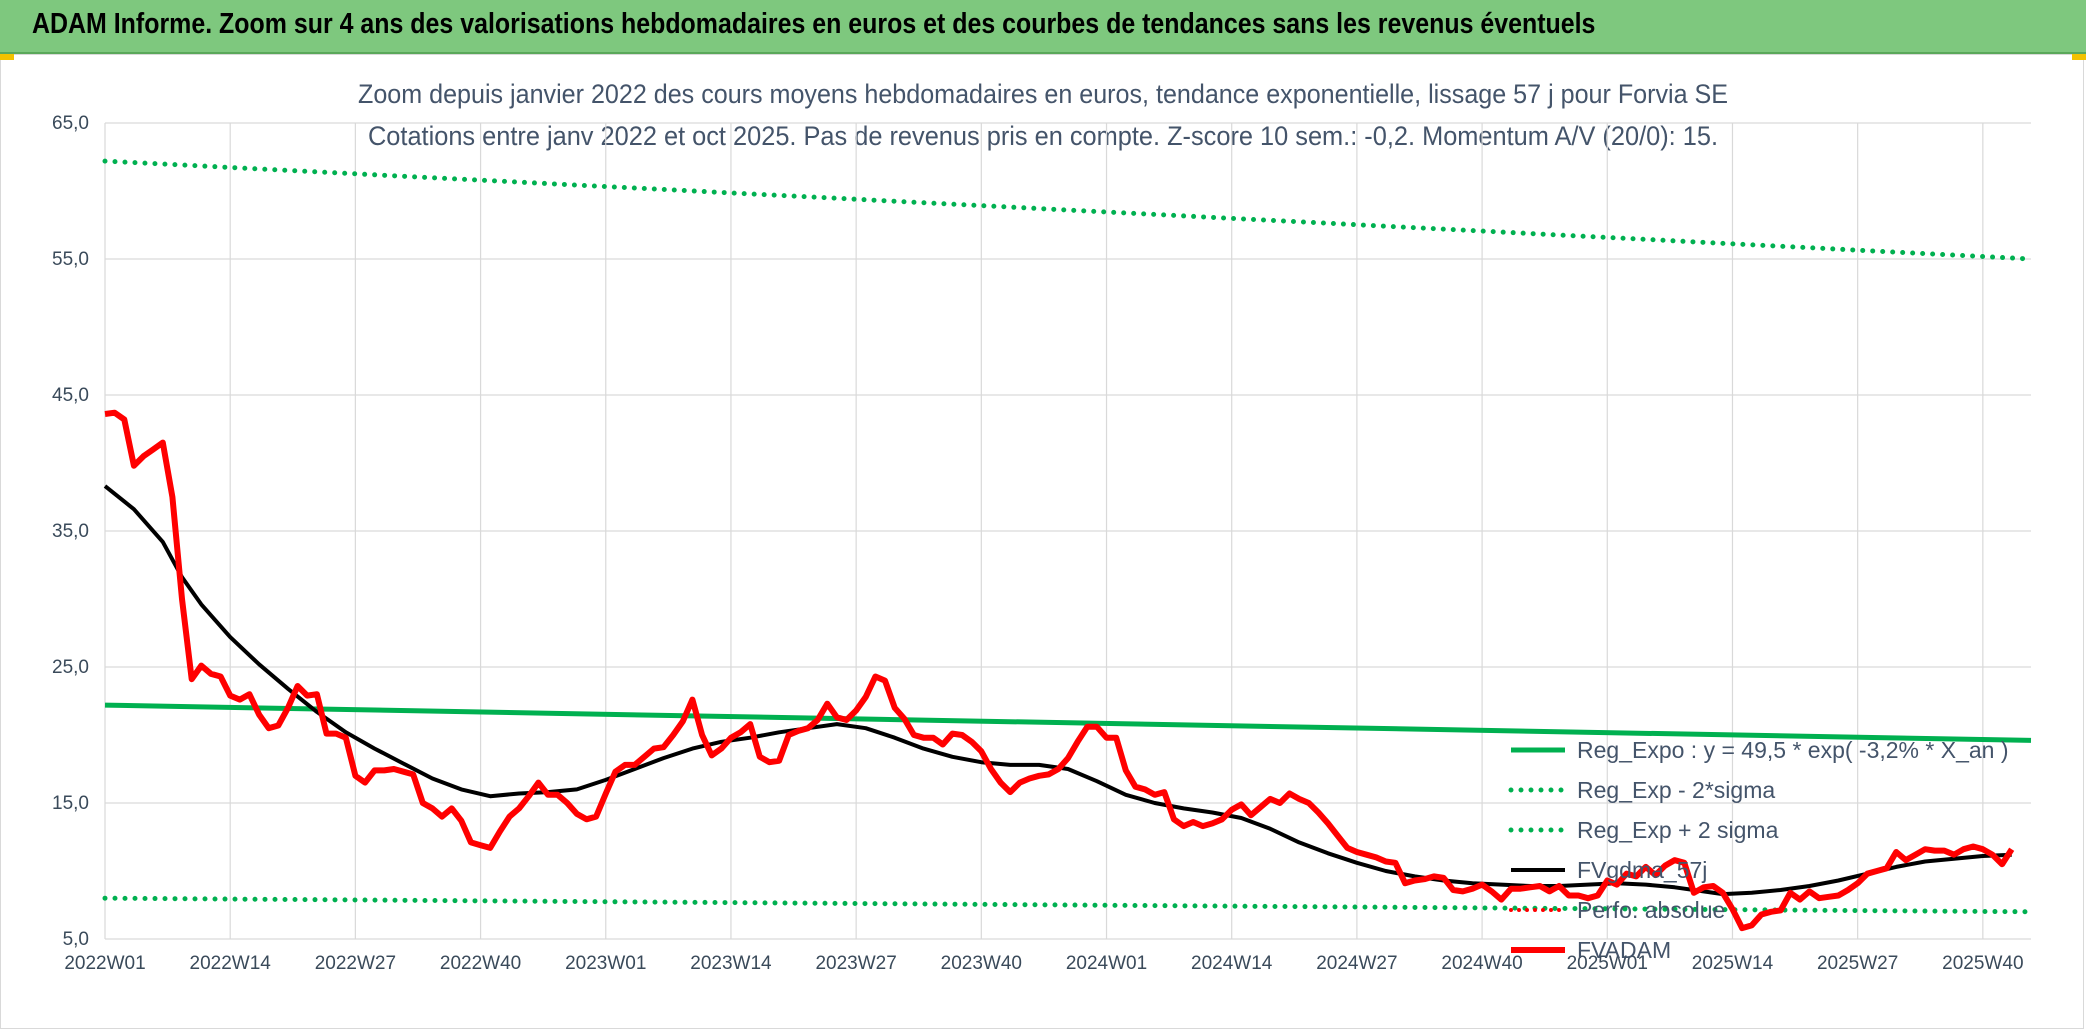 The width and height of the screenshot is (2086, 1031). What do you see at coordinates (605, 963) in the screenshot?
I see `x-tick-label: 2023W01` at bounding box center [605, 963].